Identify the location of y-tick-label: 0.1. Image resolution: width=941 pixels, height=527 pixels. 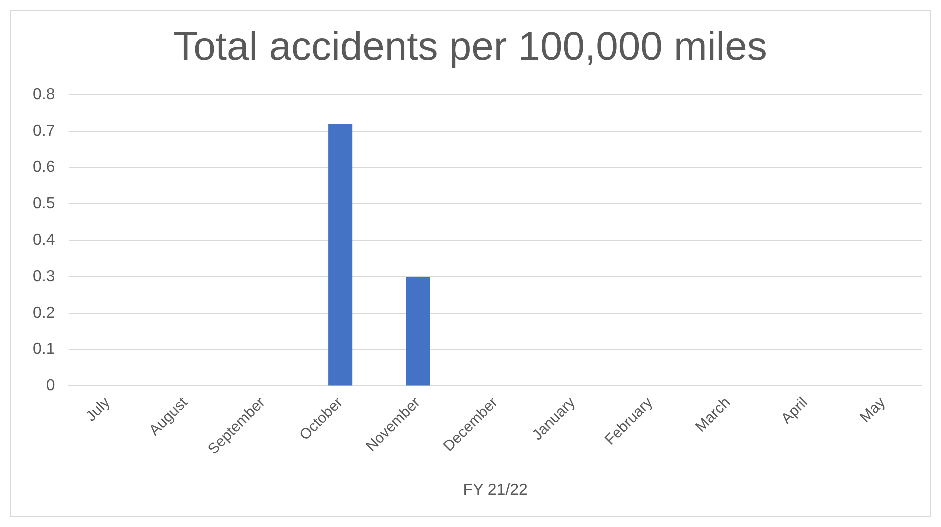
(44, 349).